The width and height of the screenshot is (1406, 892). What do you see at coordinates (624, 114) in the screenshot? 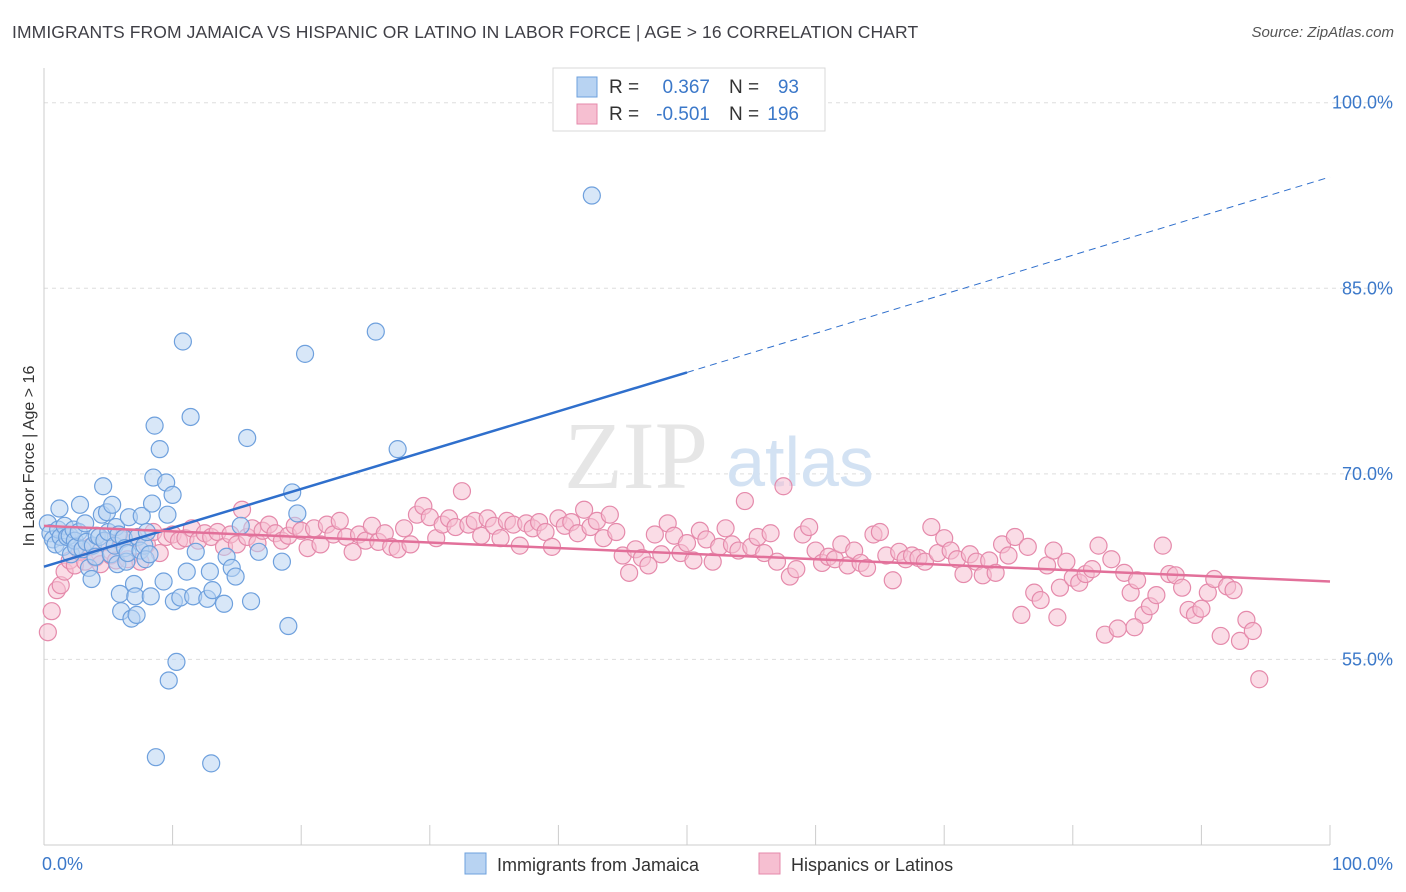
I see `legend-r-label-2: R =` at bounding box center [624, 114].